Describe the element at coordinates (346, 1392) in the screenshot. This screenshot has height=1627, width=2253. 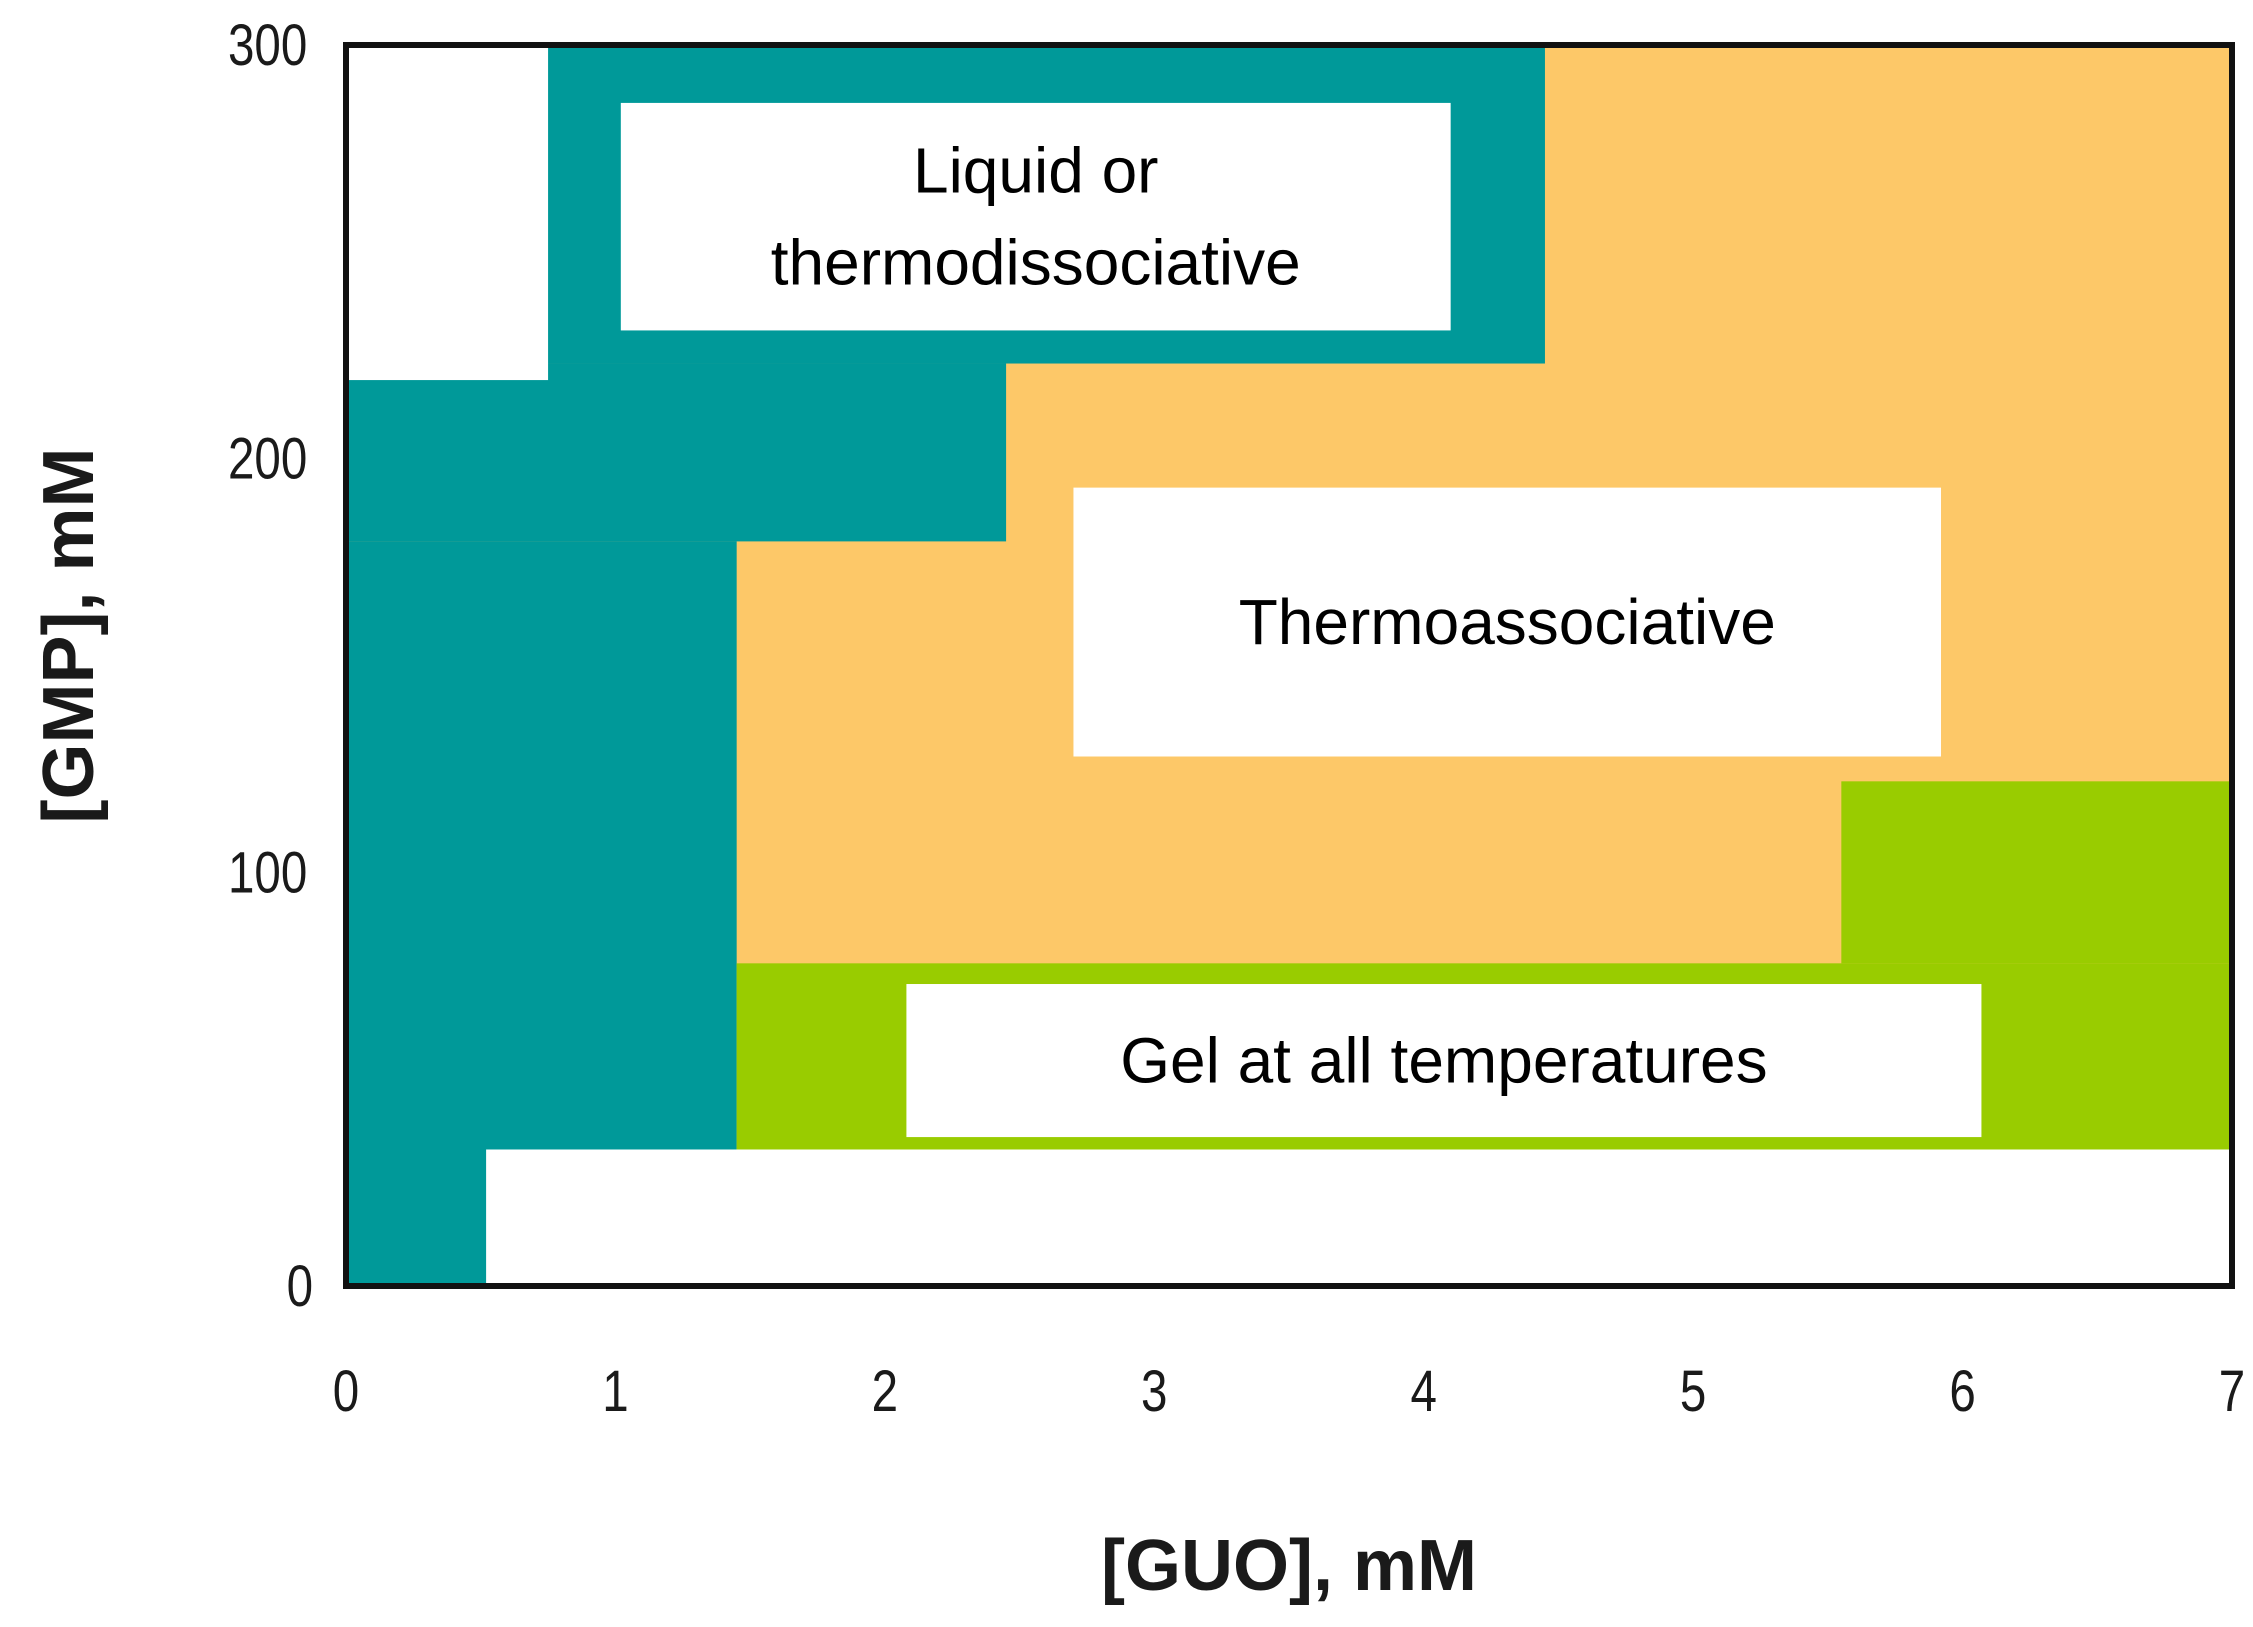
I see `x-tick-label-0: 0` at that location.